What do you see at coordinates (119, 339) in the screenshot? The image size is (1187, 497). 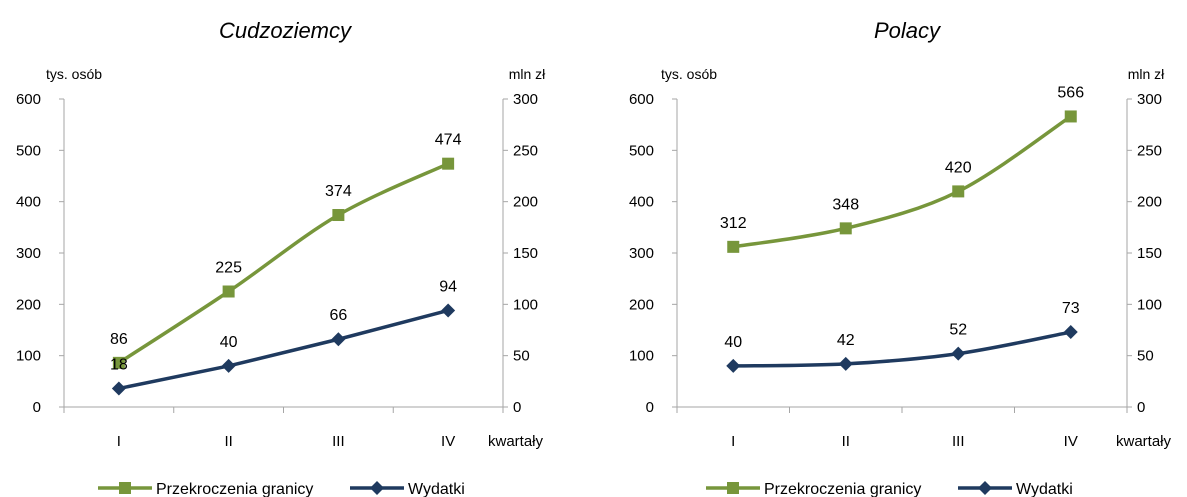 I see `data-label: 86` at bounding box center [119, 339].